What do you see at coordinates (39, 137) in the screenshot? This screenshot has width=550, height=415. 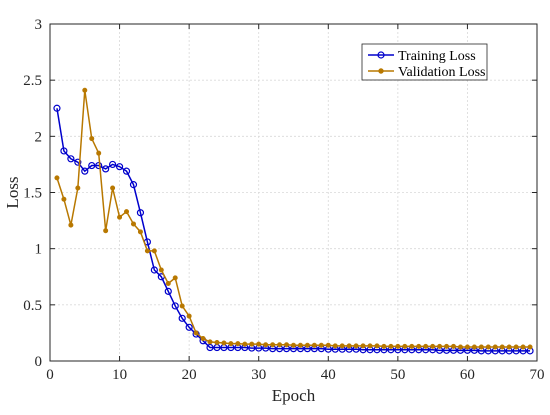 I see `y-tick-label: 2` at bounding box center [39, 137].